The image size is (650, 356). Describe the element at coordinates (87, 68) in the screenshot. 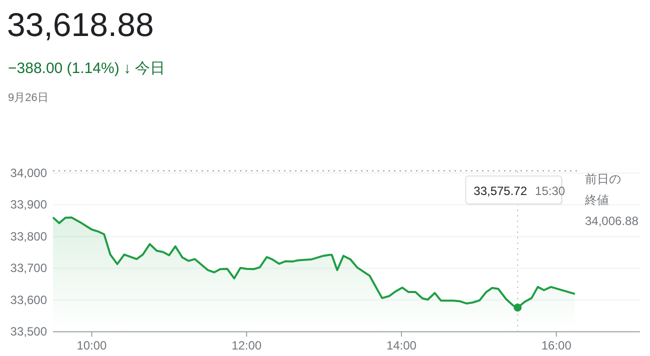

I see `subtitle: −388.00 (1.14%) ↓ 今日` at that location.